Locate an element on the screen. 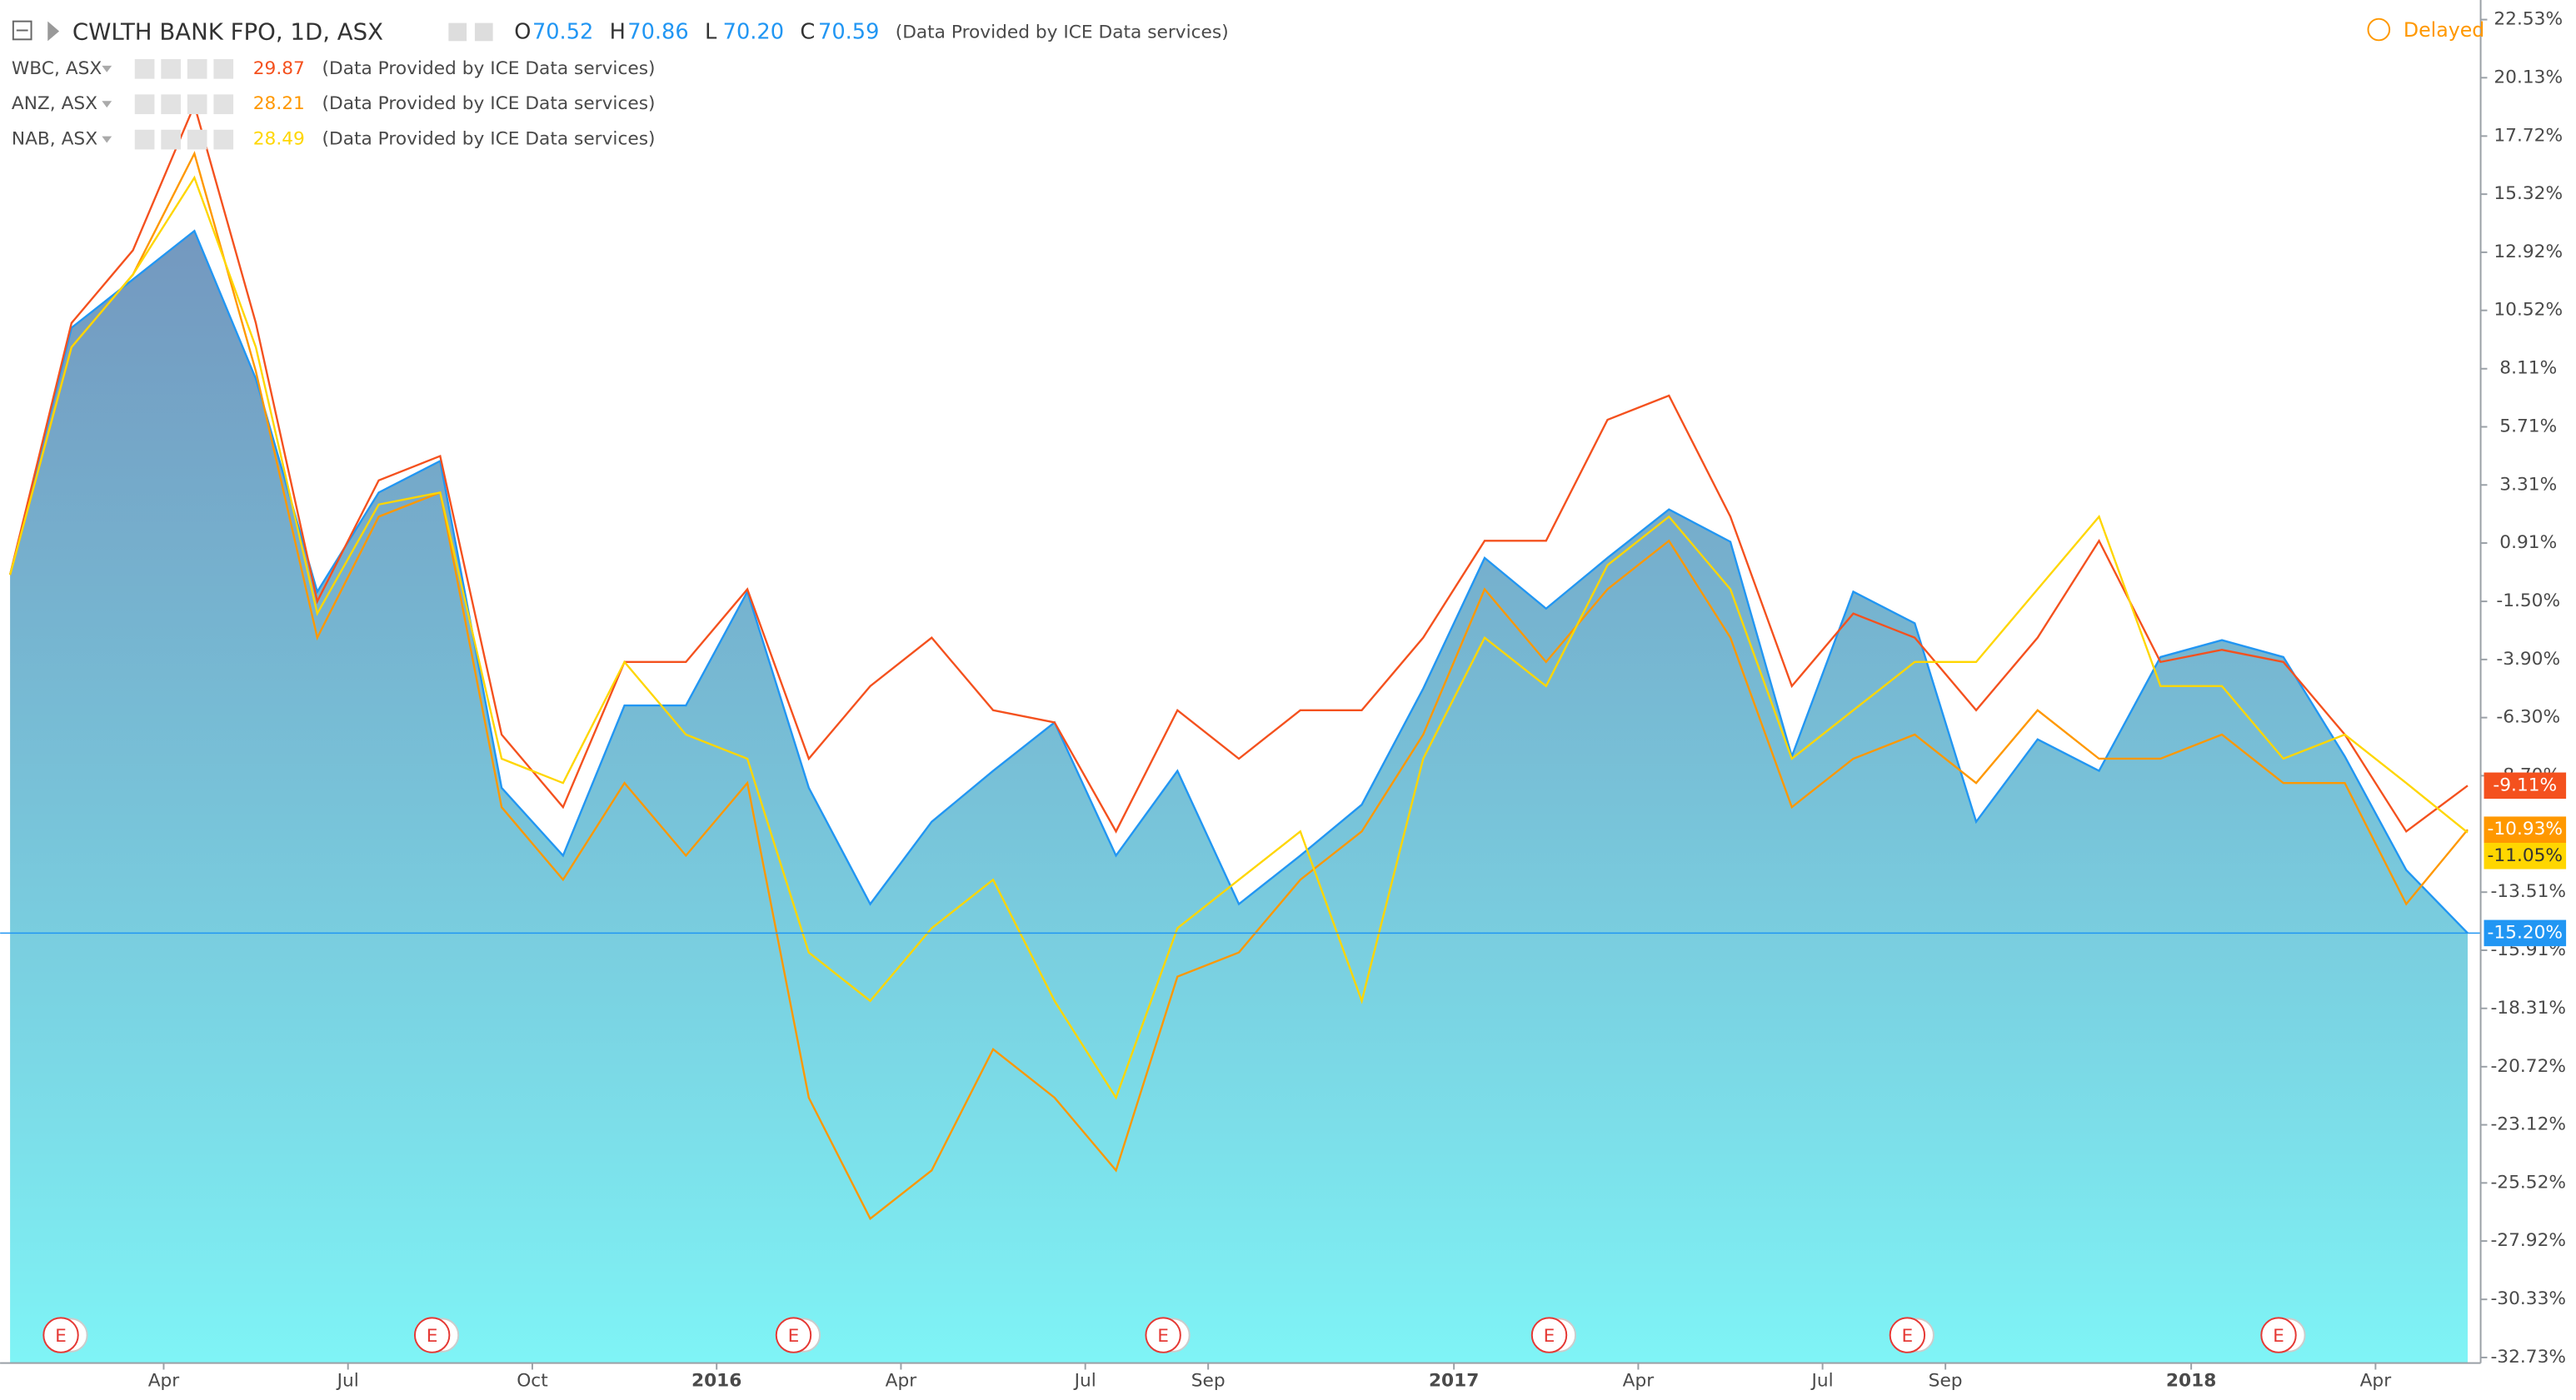  chart-title: CWLTH BANK FPO, 1D, ASX is located at coordinates (227, 31).